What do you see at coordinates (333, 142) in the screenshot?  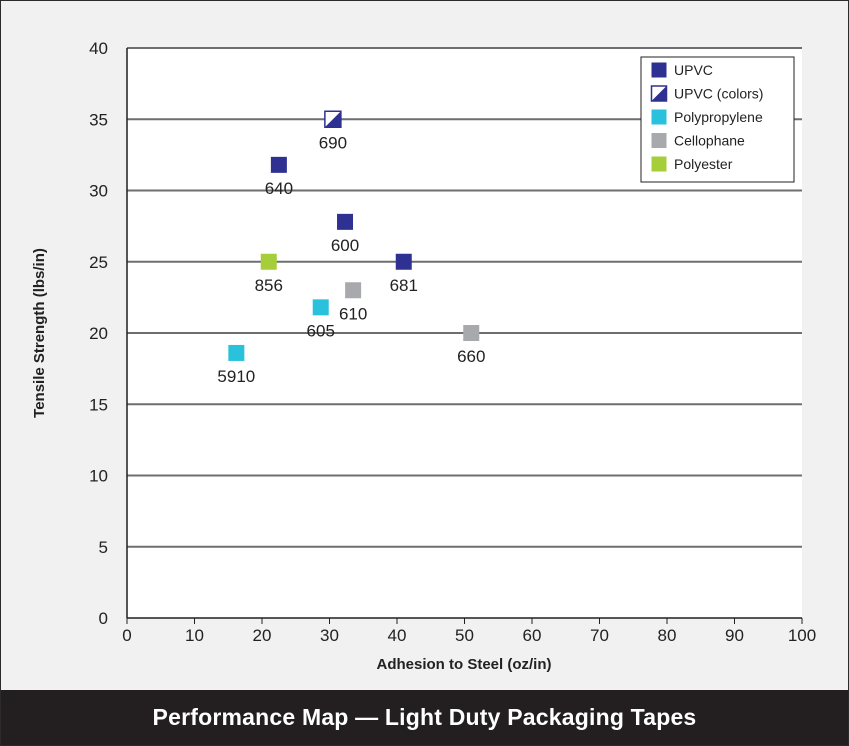 I see `point-label-690: 690` at bounding box center [333, 142].